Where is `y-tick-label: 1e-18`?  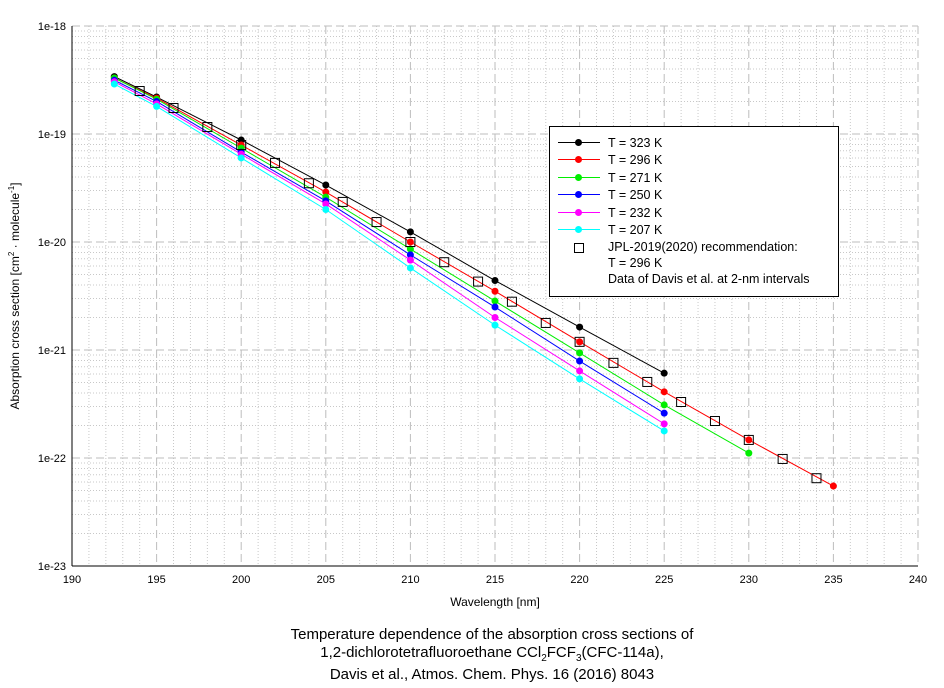
y-tick-label: 1e-18 is located at coordinates (52, 27).